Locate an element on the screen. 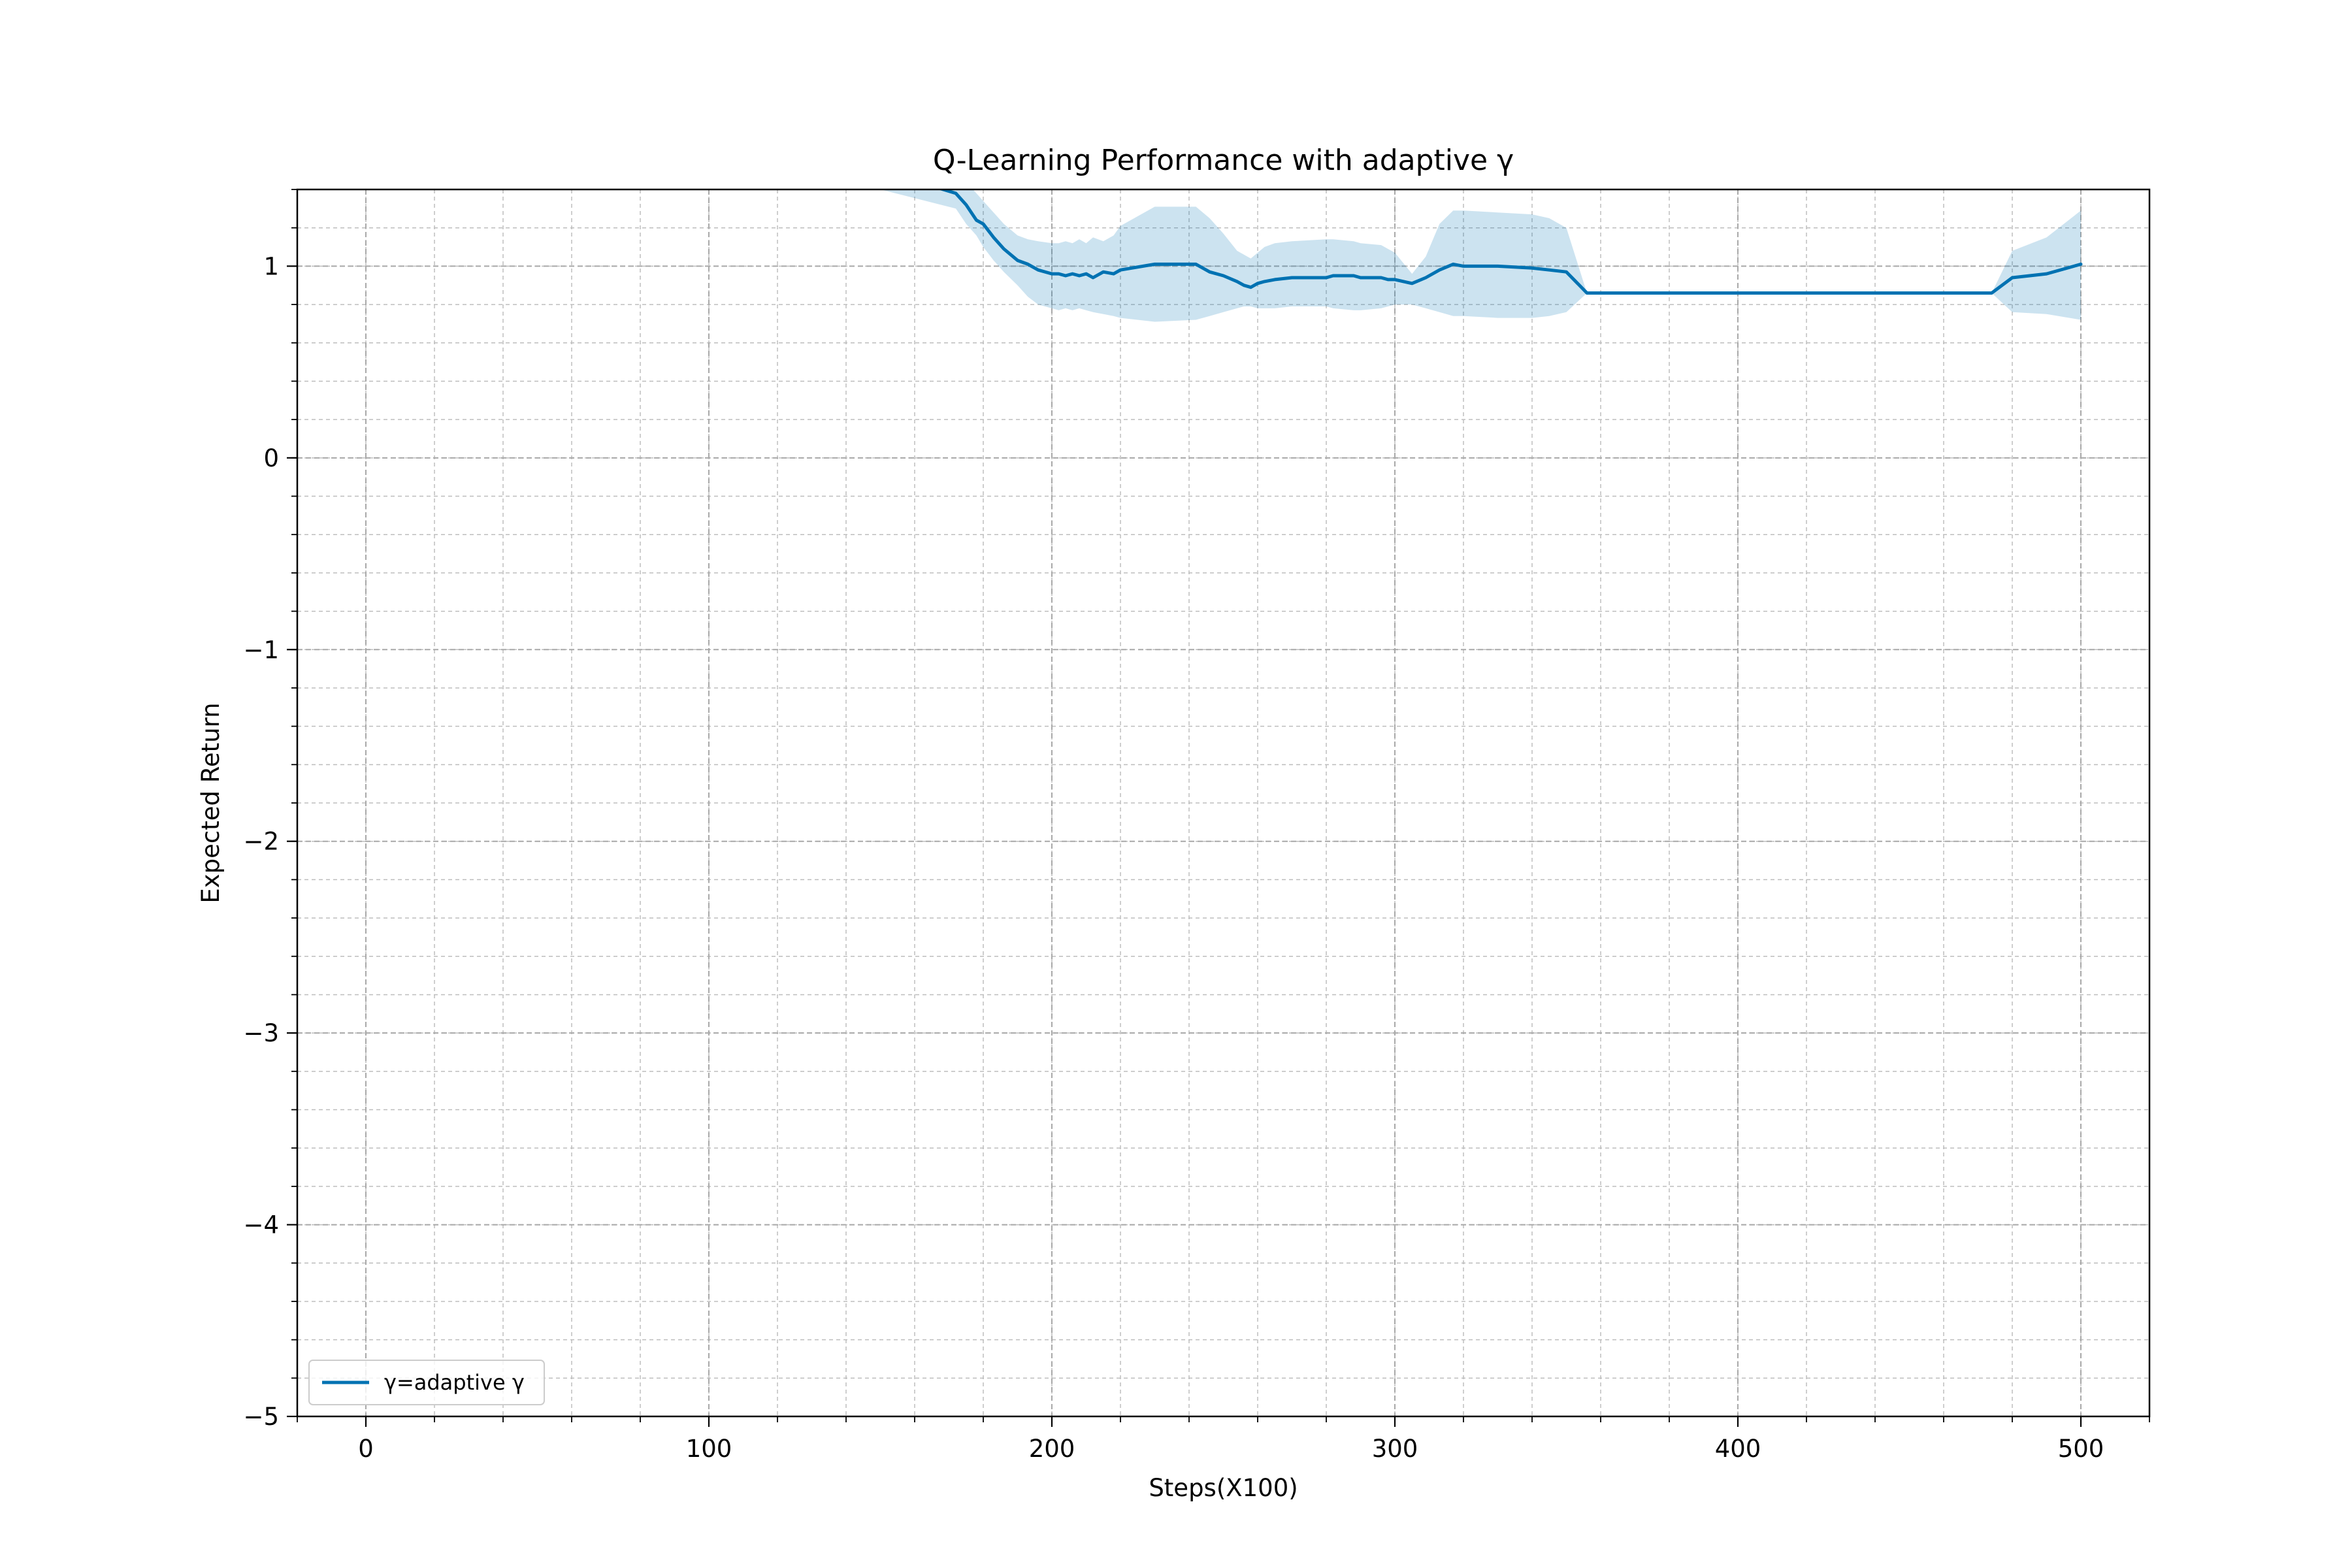 The height and width of the screenshot is (1568, 2352). x-tick-label: 100 is located at coordinates (709, 1449).